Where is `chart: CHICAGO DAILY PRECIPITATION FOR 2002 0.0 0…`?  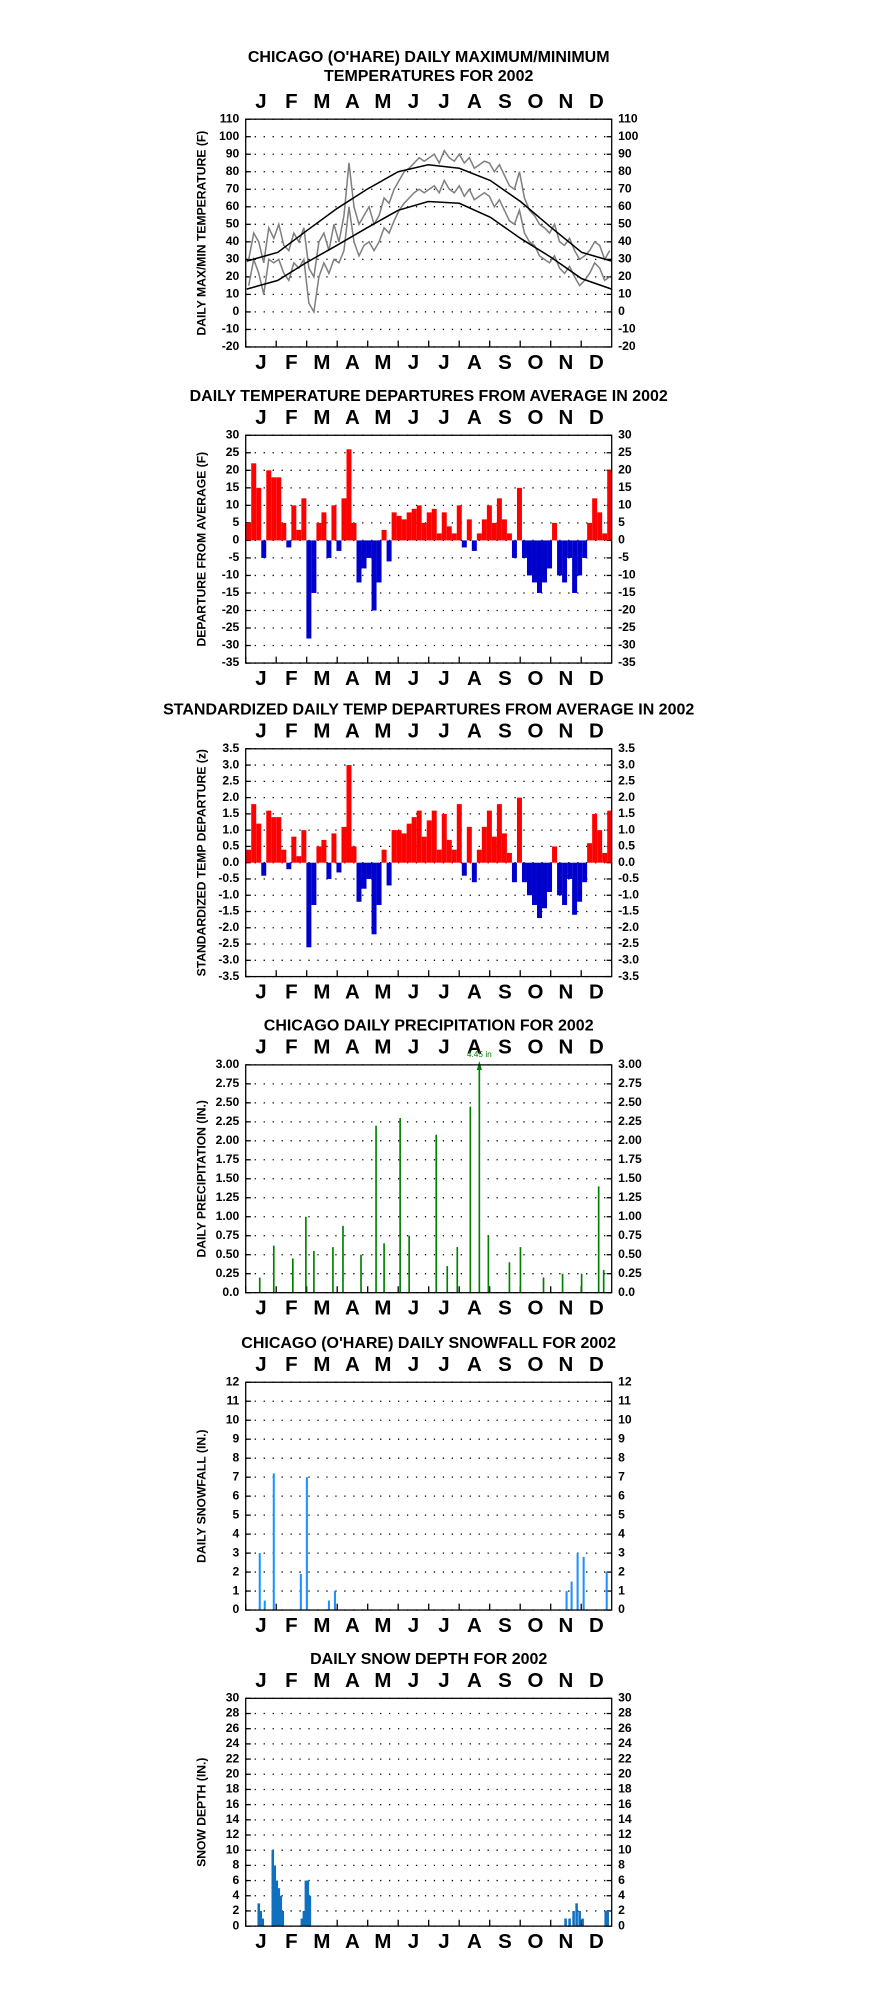
chart: CHICAGO DAILY PRECIPITATION FOR 2002 0.0 0… is located at coordinates (418, 1169).